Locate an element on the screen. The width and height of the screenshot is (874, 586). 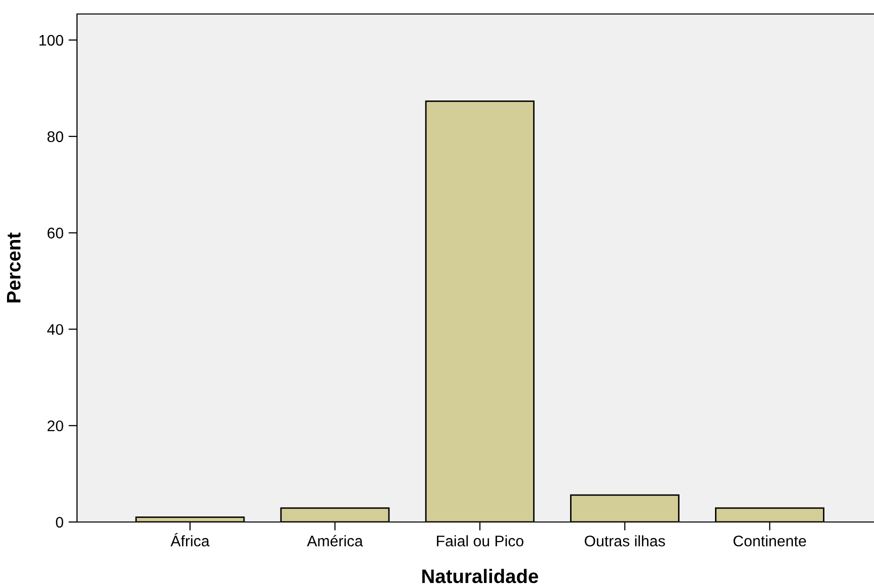
x-tick-label: América is located at coordinates (334, 540).